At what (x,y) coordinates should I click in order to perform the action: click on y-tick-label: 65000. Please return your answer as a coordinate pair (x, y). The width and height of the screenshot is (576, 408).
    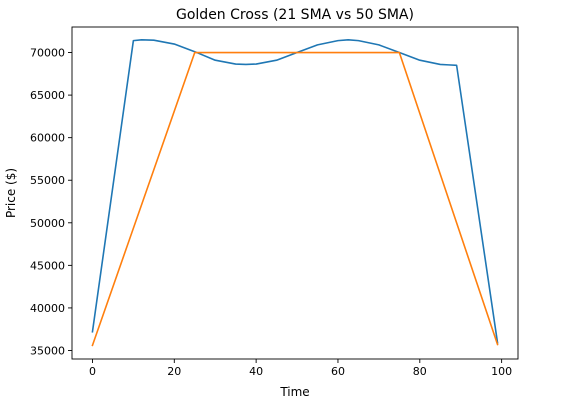
    Looking at the image, I should click on (47, 95).